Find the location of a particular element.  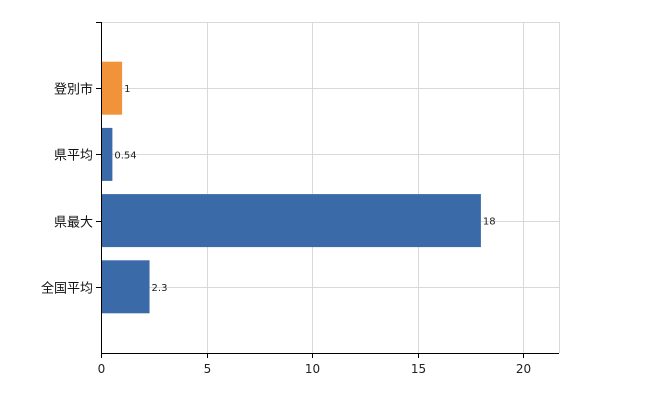

data-label: 0.54 is located at coordinates (125, 155).